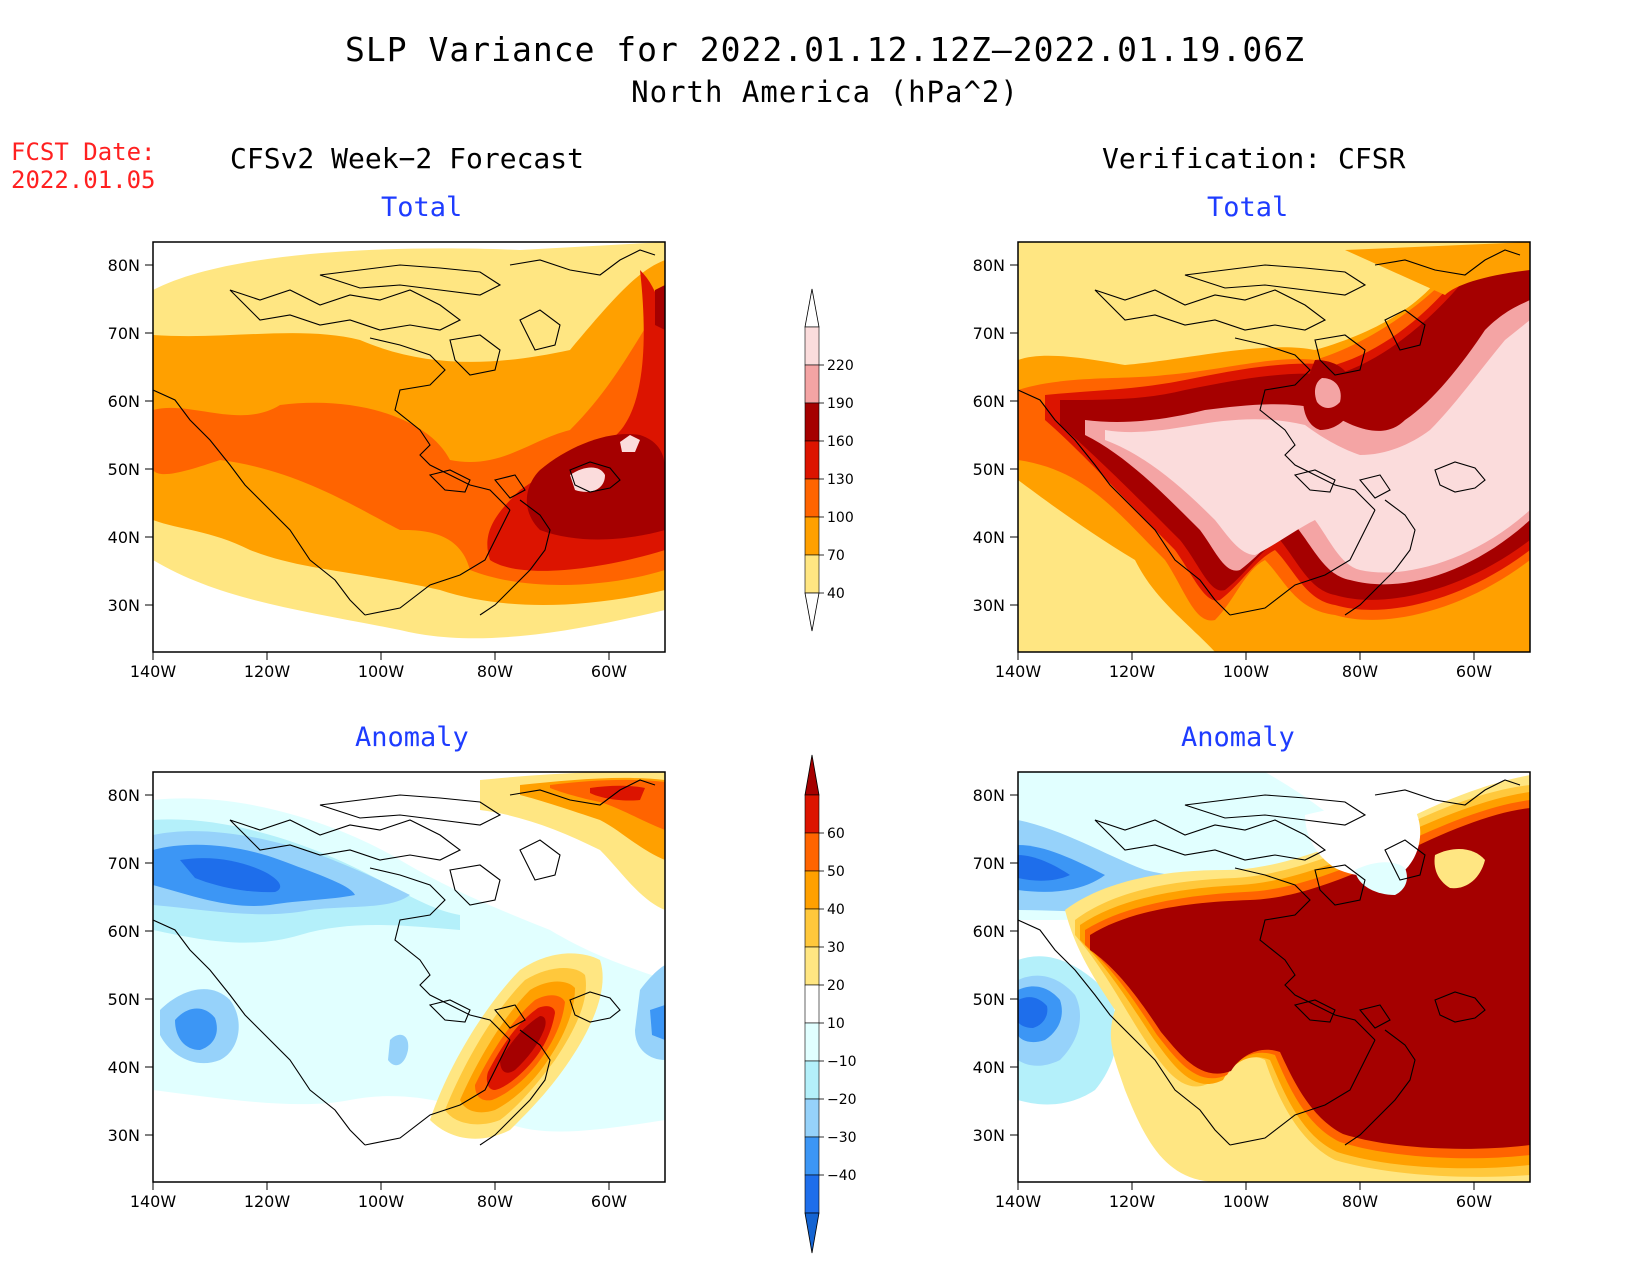 This screenshot has height=1275, width=1650. What do you see at coordinates (840, 518) in the screenshot?
I see `colorbar-total-label: 100` at bounding box center [840, 518].